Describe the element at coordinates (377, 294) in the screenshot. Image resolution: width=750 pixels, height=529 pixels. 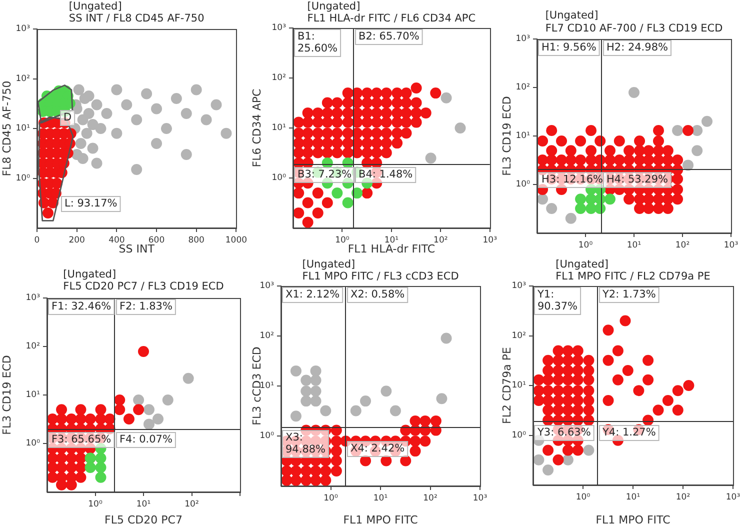
I see `annotation: X2: 0.58%` at that location.